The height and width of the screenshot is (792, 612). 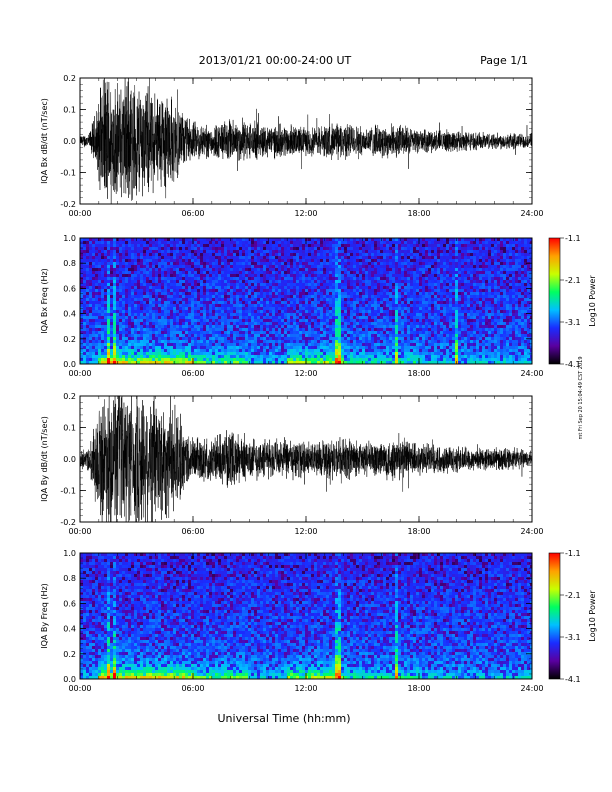 What do you see at coordinates (69, 78) in the screenshot?
I see `y-tick-label: 0.2` at bounding box center [69, 78].